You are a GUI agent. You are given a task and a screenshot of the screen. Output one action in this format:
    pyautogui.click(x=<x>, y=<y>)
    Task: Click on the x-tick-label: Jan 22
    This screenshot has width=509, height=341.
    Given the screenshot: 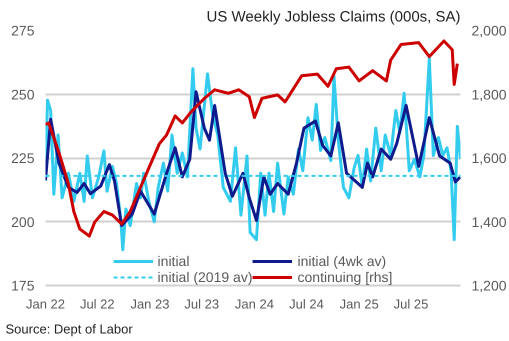 What is the action you would take?
    pyautogui.click(x=46, y=304)
    